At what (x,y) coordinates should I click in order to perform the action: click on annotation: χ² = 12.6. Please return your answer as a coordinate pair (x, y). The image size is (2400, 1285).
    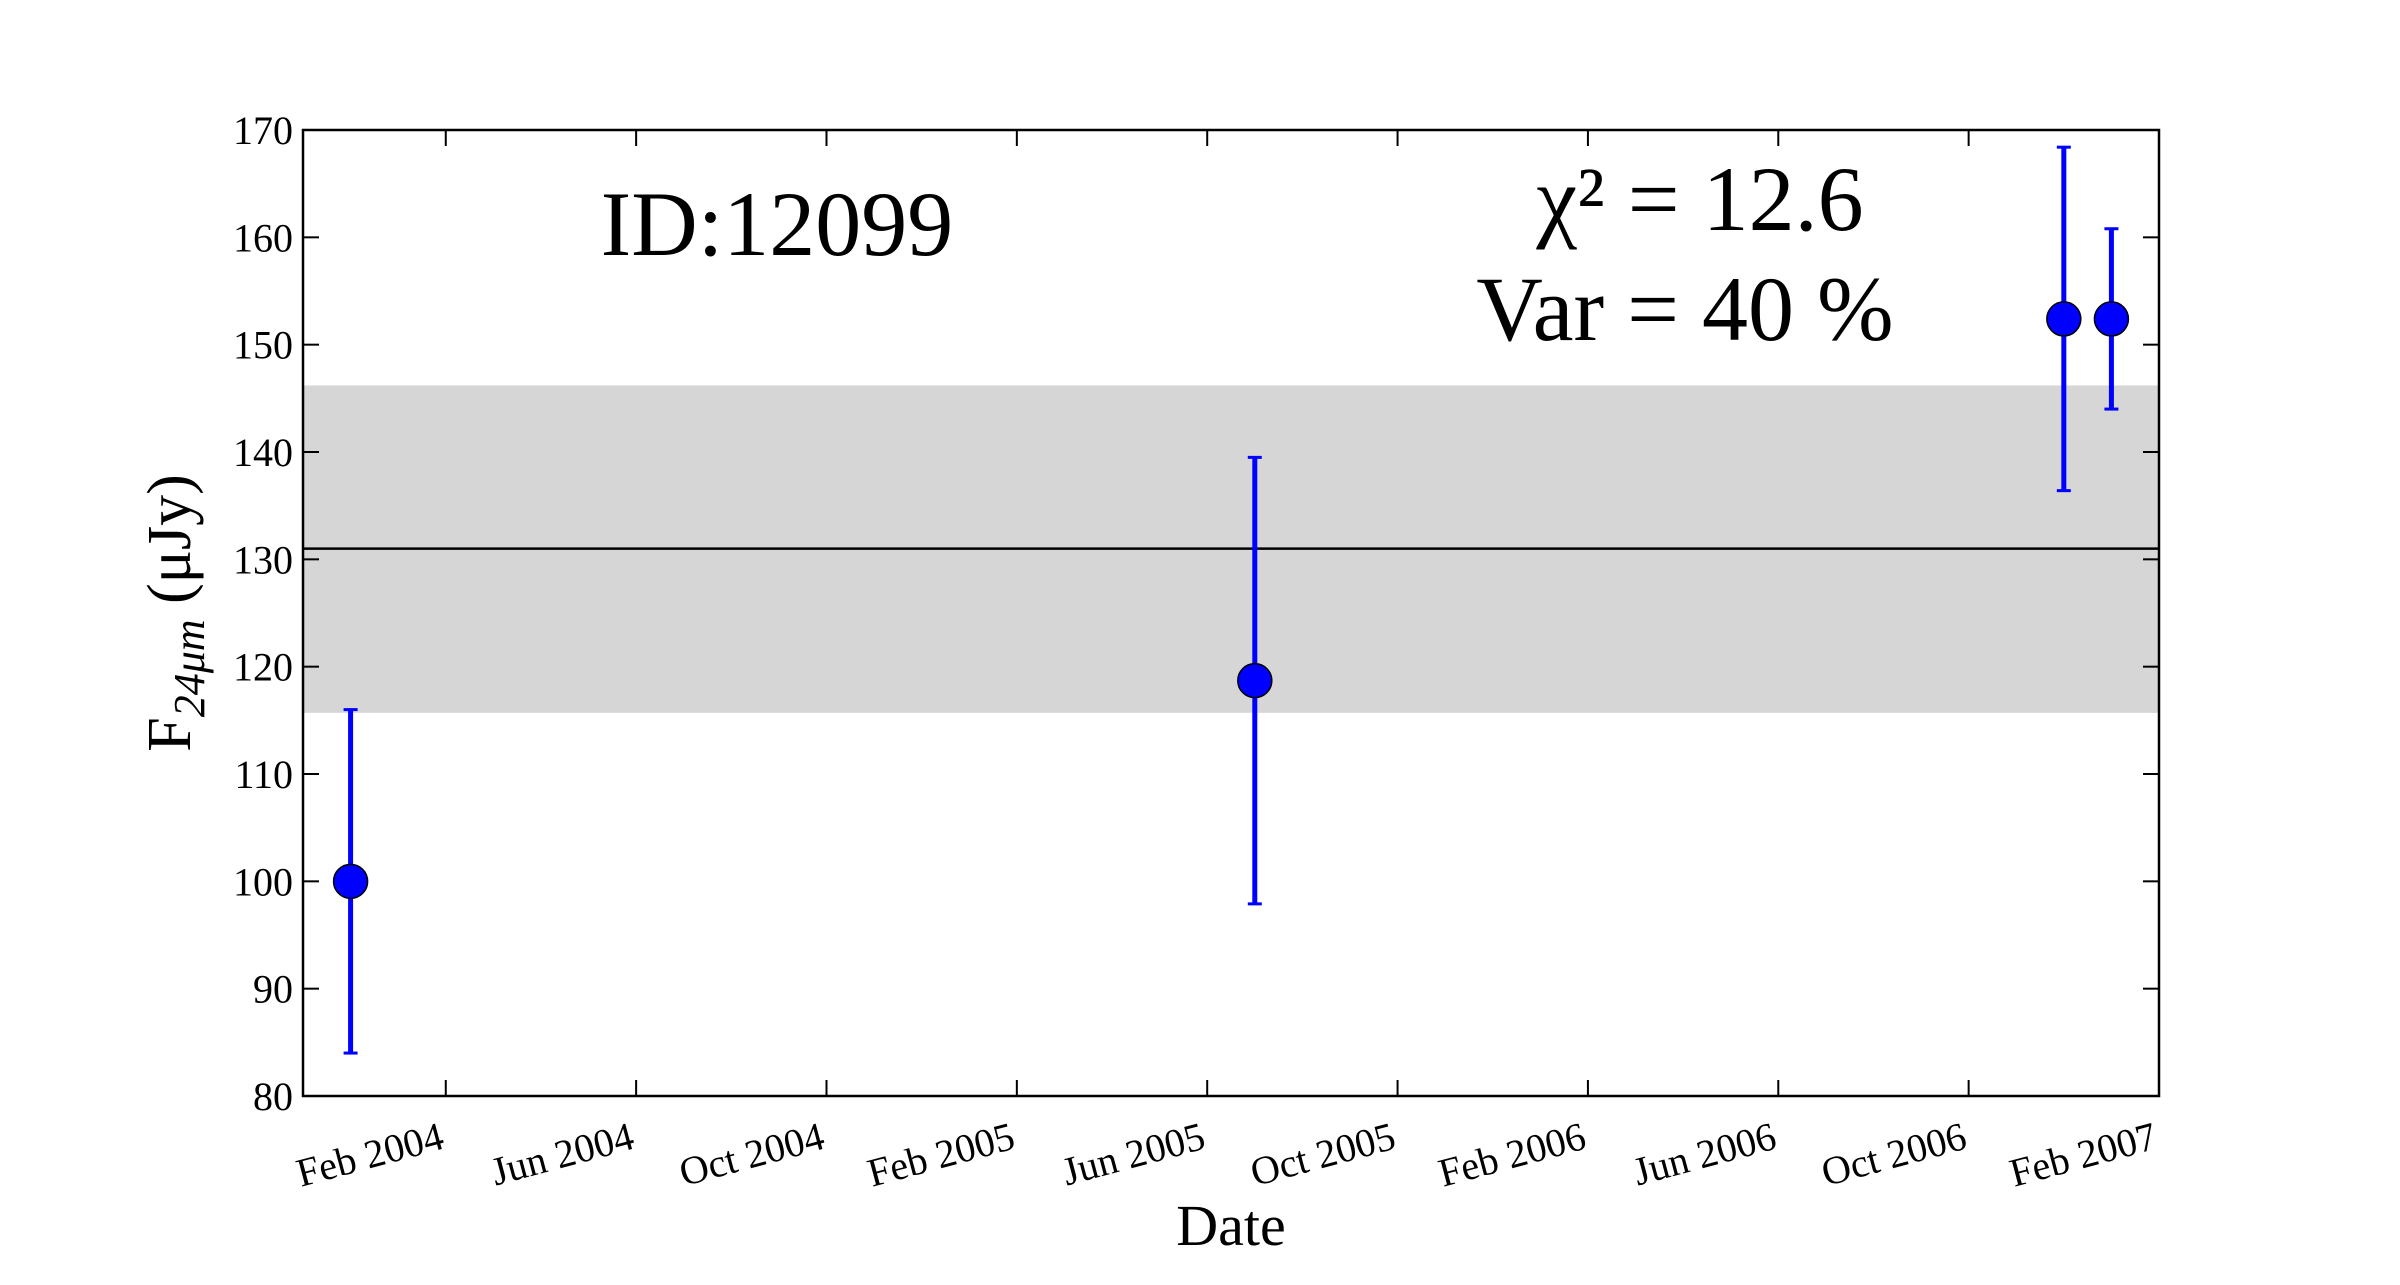
    Looking at the image, I should click on (1699, 199).